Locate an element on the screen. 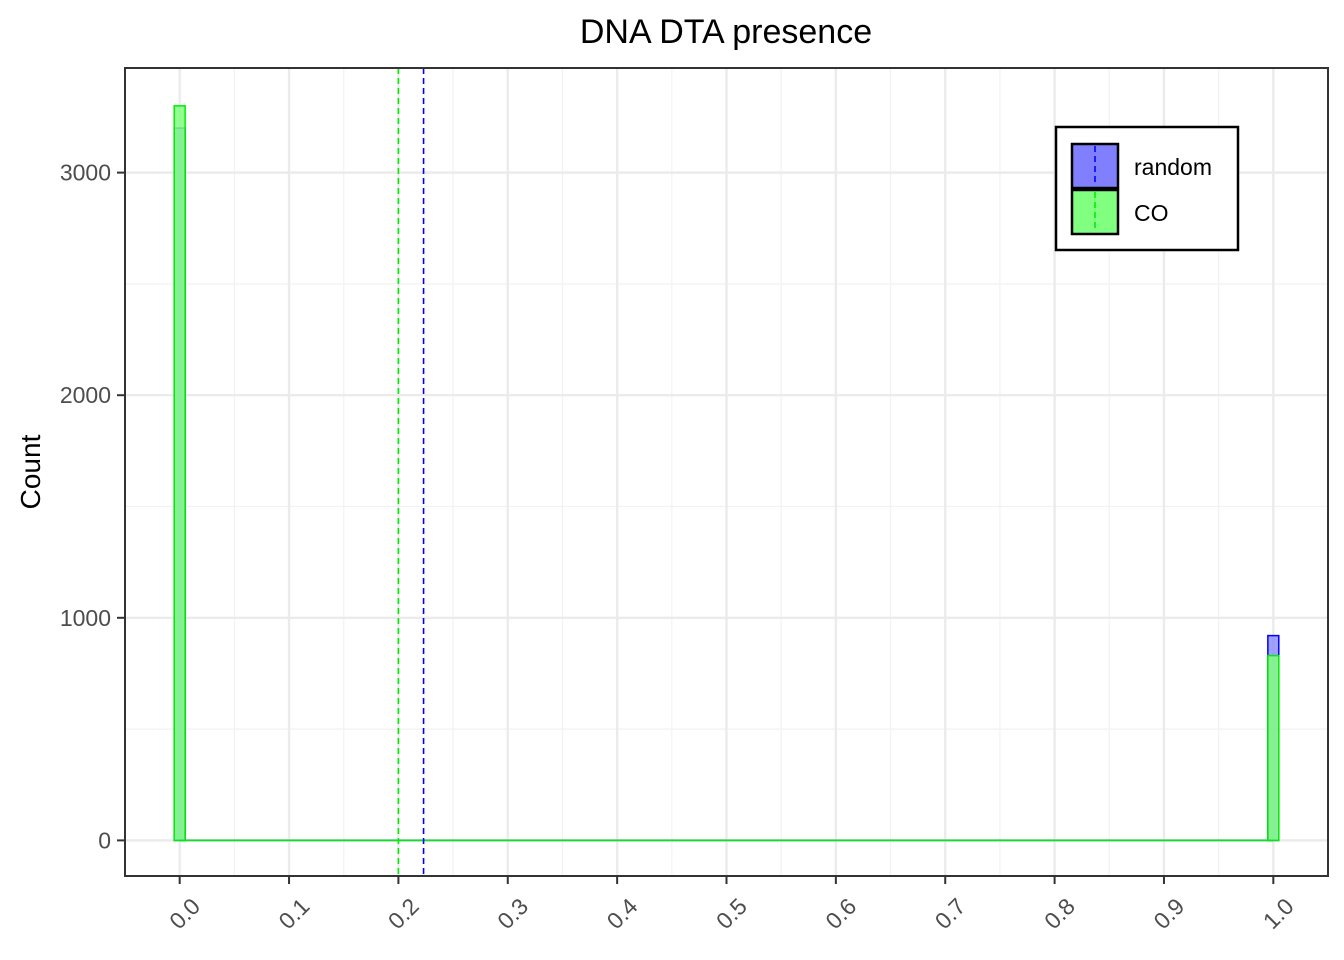  legend: random CO is located at coordinates (1147, 188).